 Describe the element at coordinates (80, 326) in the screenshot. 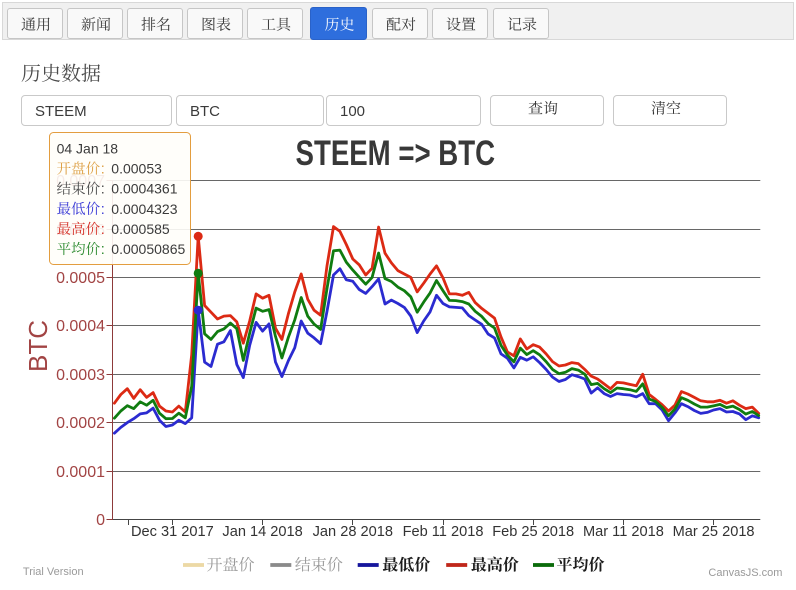

I see `svg-text: 0.0004` at that location.